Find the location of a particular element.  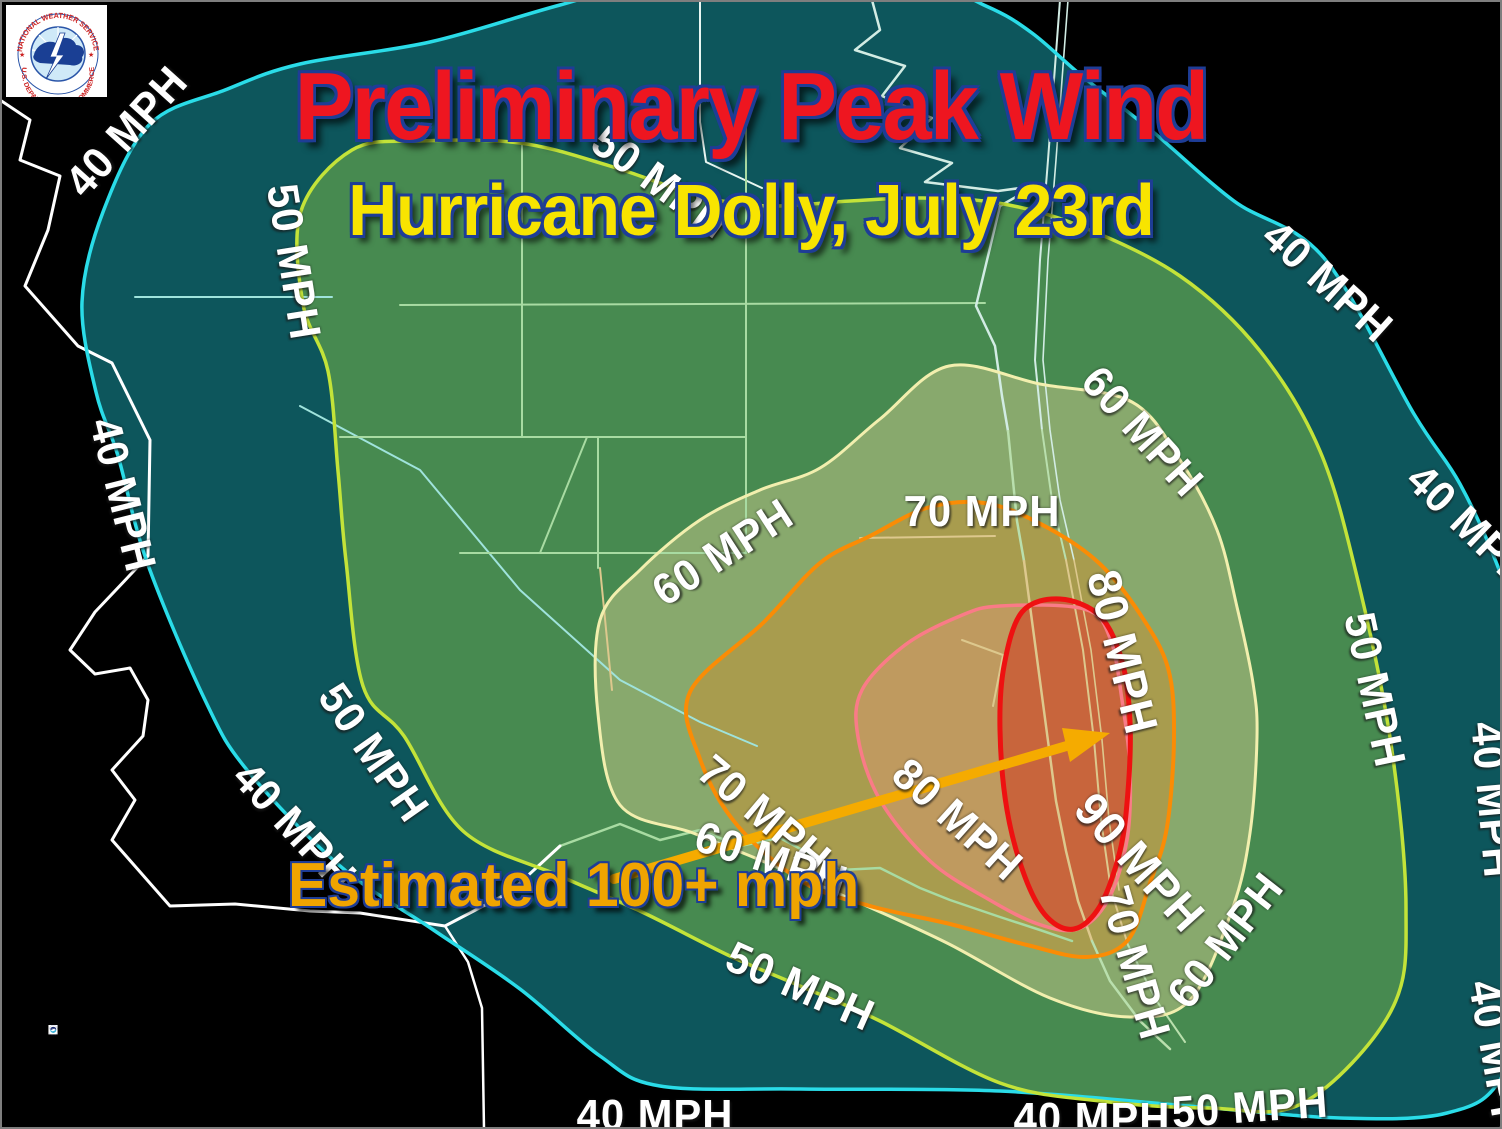

arrow-shaft is located at coordinates (842, 812).